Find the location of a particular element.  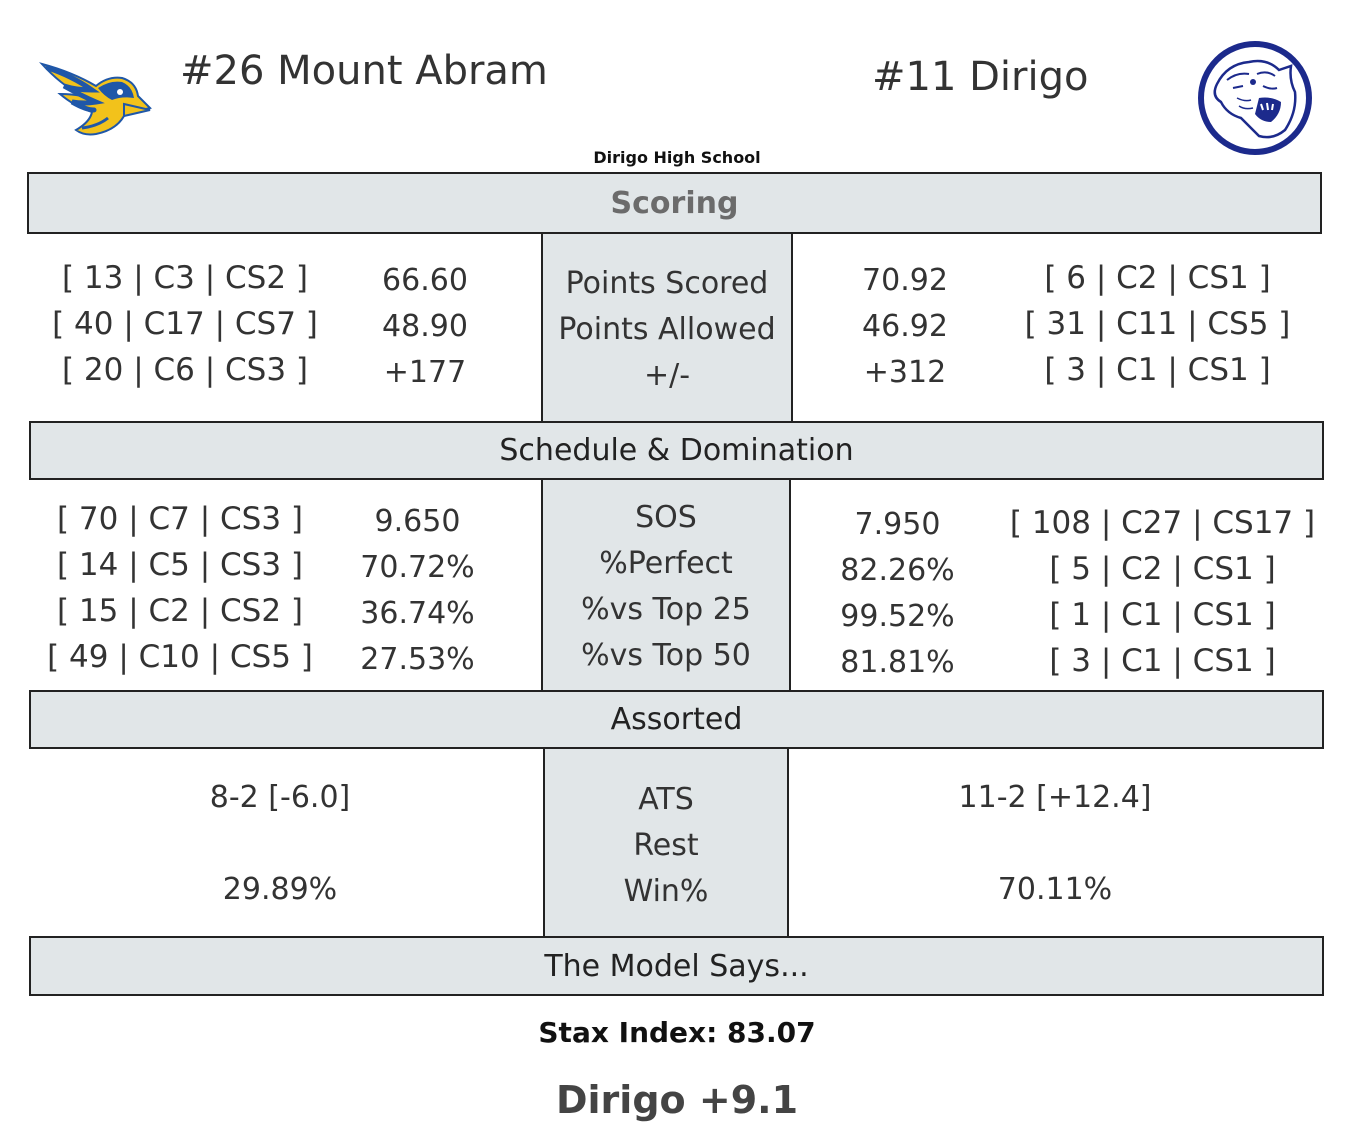

assorted-away-ats: 8-2 [-6.0] is located at coordinates (280, 797).